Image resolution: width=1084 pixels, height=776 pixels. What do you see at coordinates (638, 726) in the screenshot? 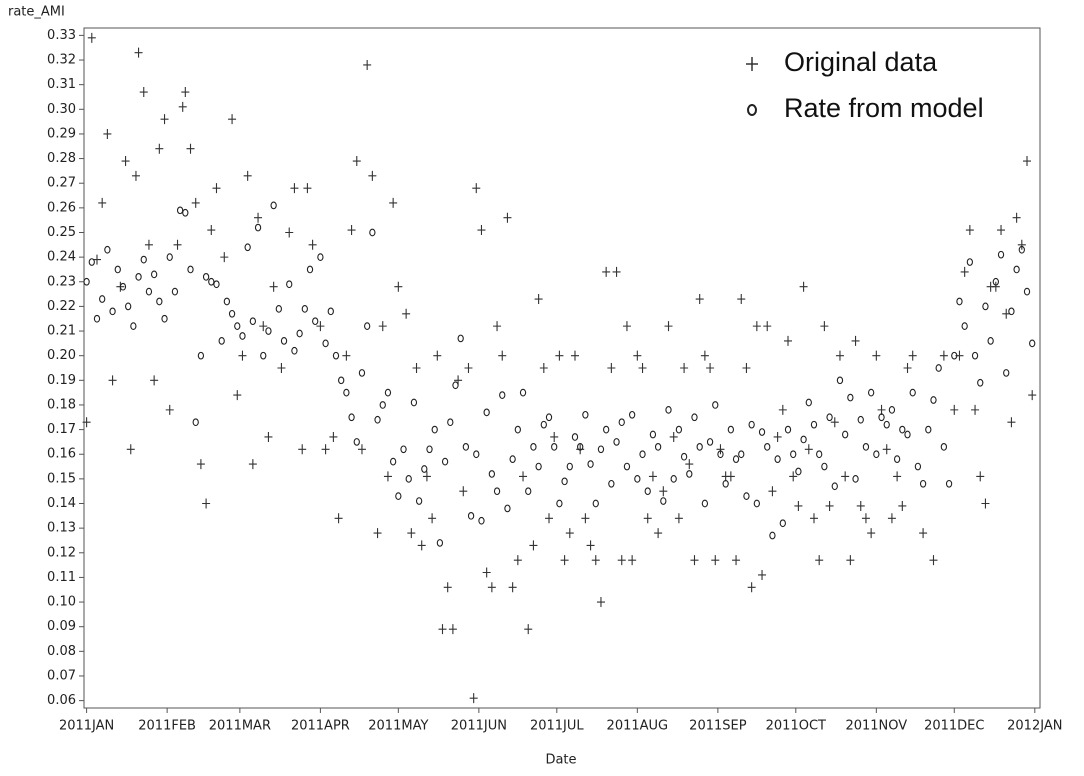
I see `x-tick-label: 2011AUG` at bounding box center [638, 726].